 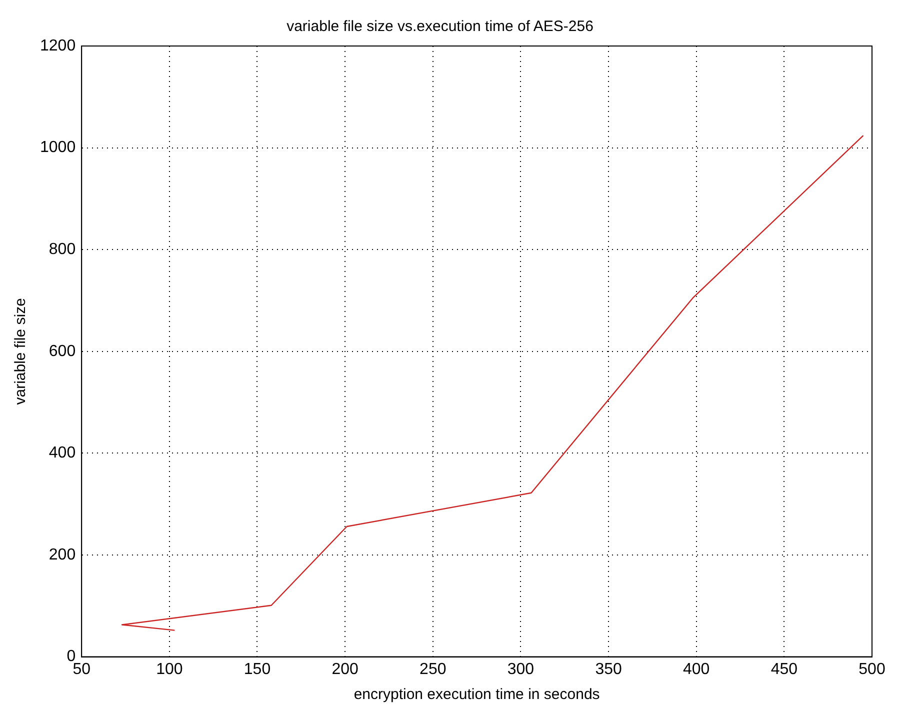 I want to click on x-tick-label: 200, so click(x=345, y=669).